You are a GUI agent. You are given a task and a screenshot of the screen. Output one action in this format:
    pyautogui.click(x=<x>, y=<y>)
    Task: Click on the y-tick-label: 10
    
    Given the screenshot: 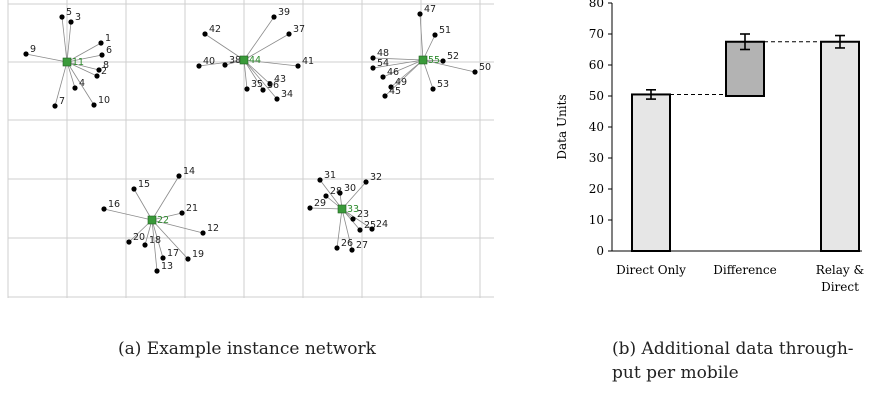 What is the action you would take?
    pyautogui.click(x=596, y=220)
    